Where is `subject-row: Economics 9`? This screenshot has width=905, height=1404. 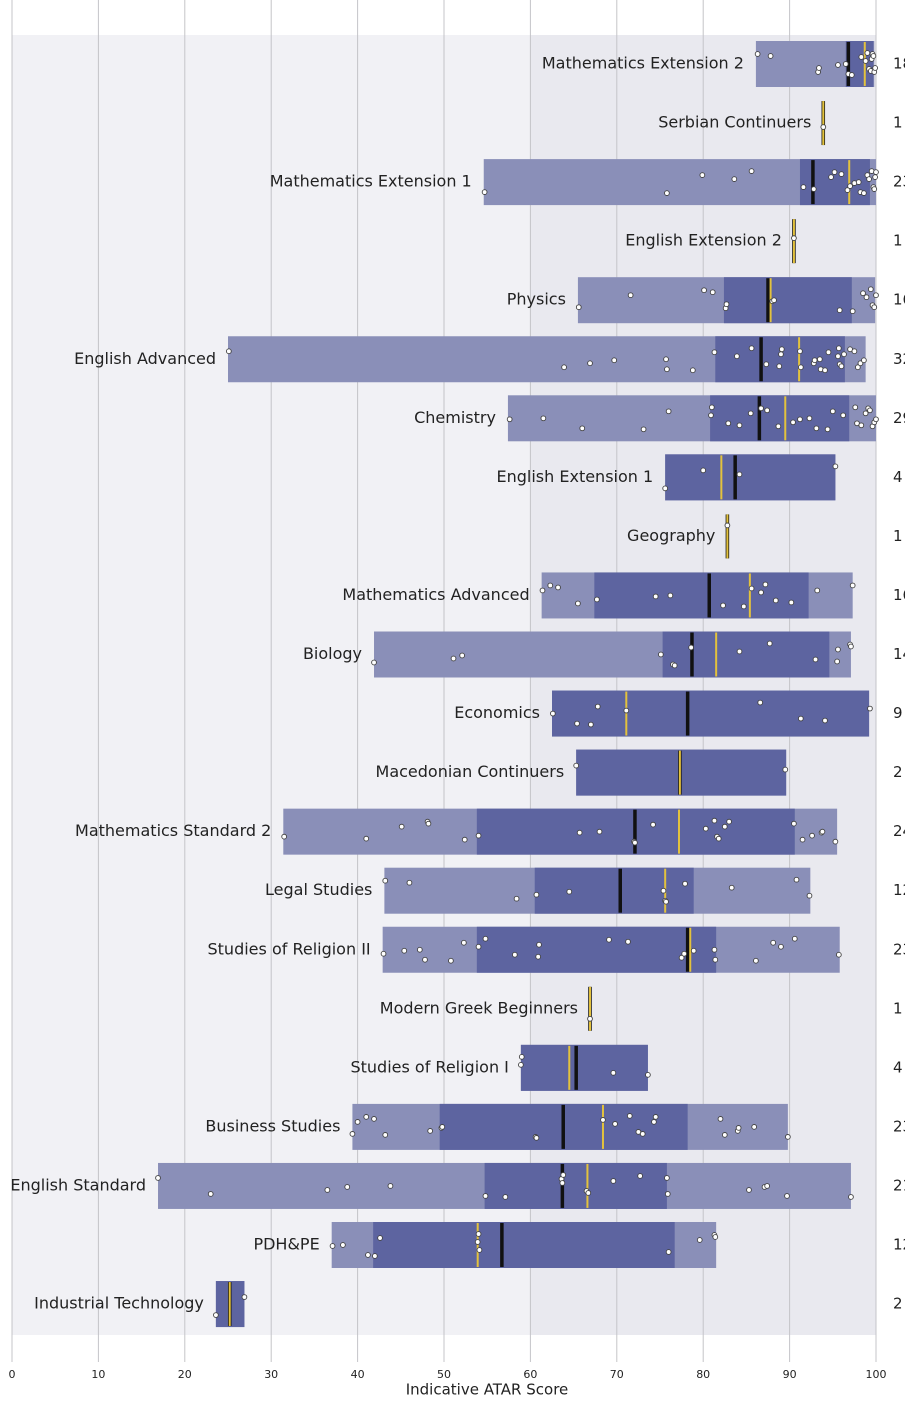 subject-row: Economics 9 is located at coordinates (678, 713).